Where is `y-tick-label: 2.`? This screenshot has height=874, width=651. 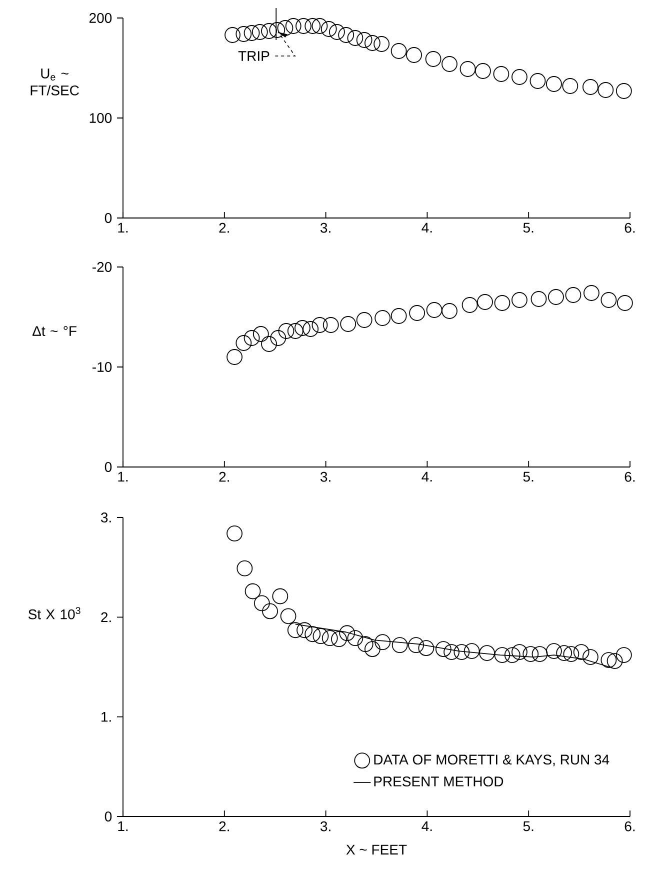 y-tick-label: 2. is located at coordinates (106, 617).